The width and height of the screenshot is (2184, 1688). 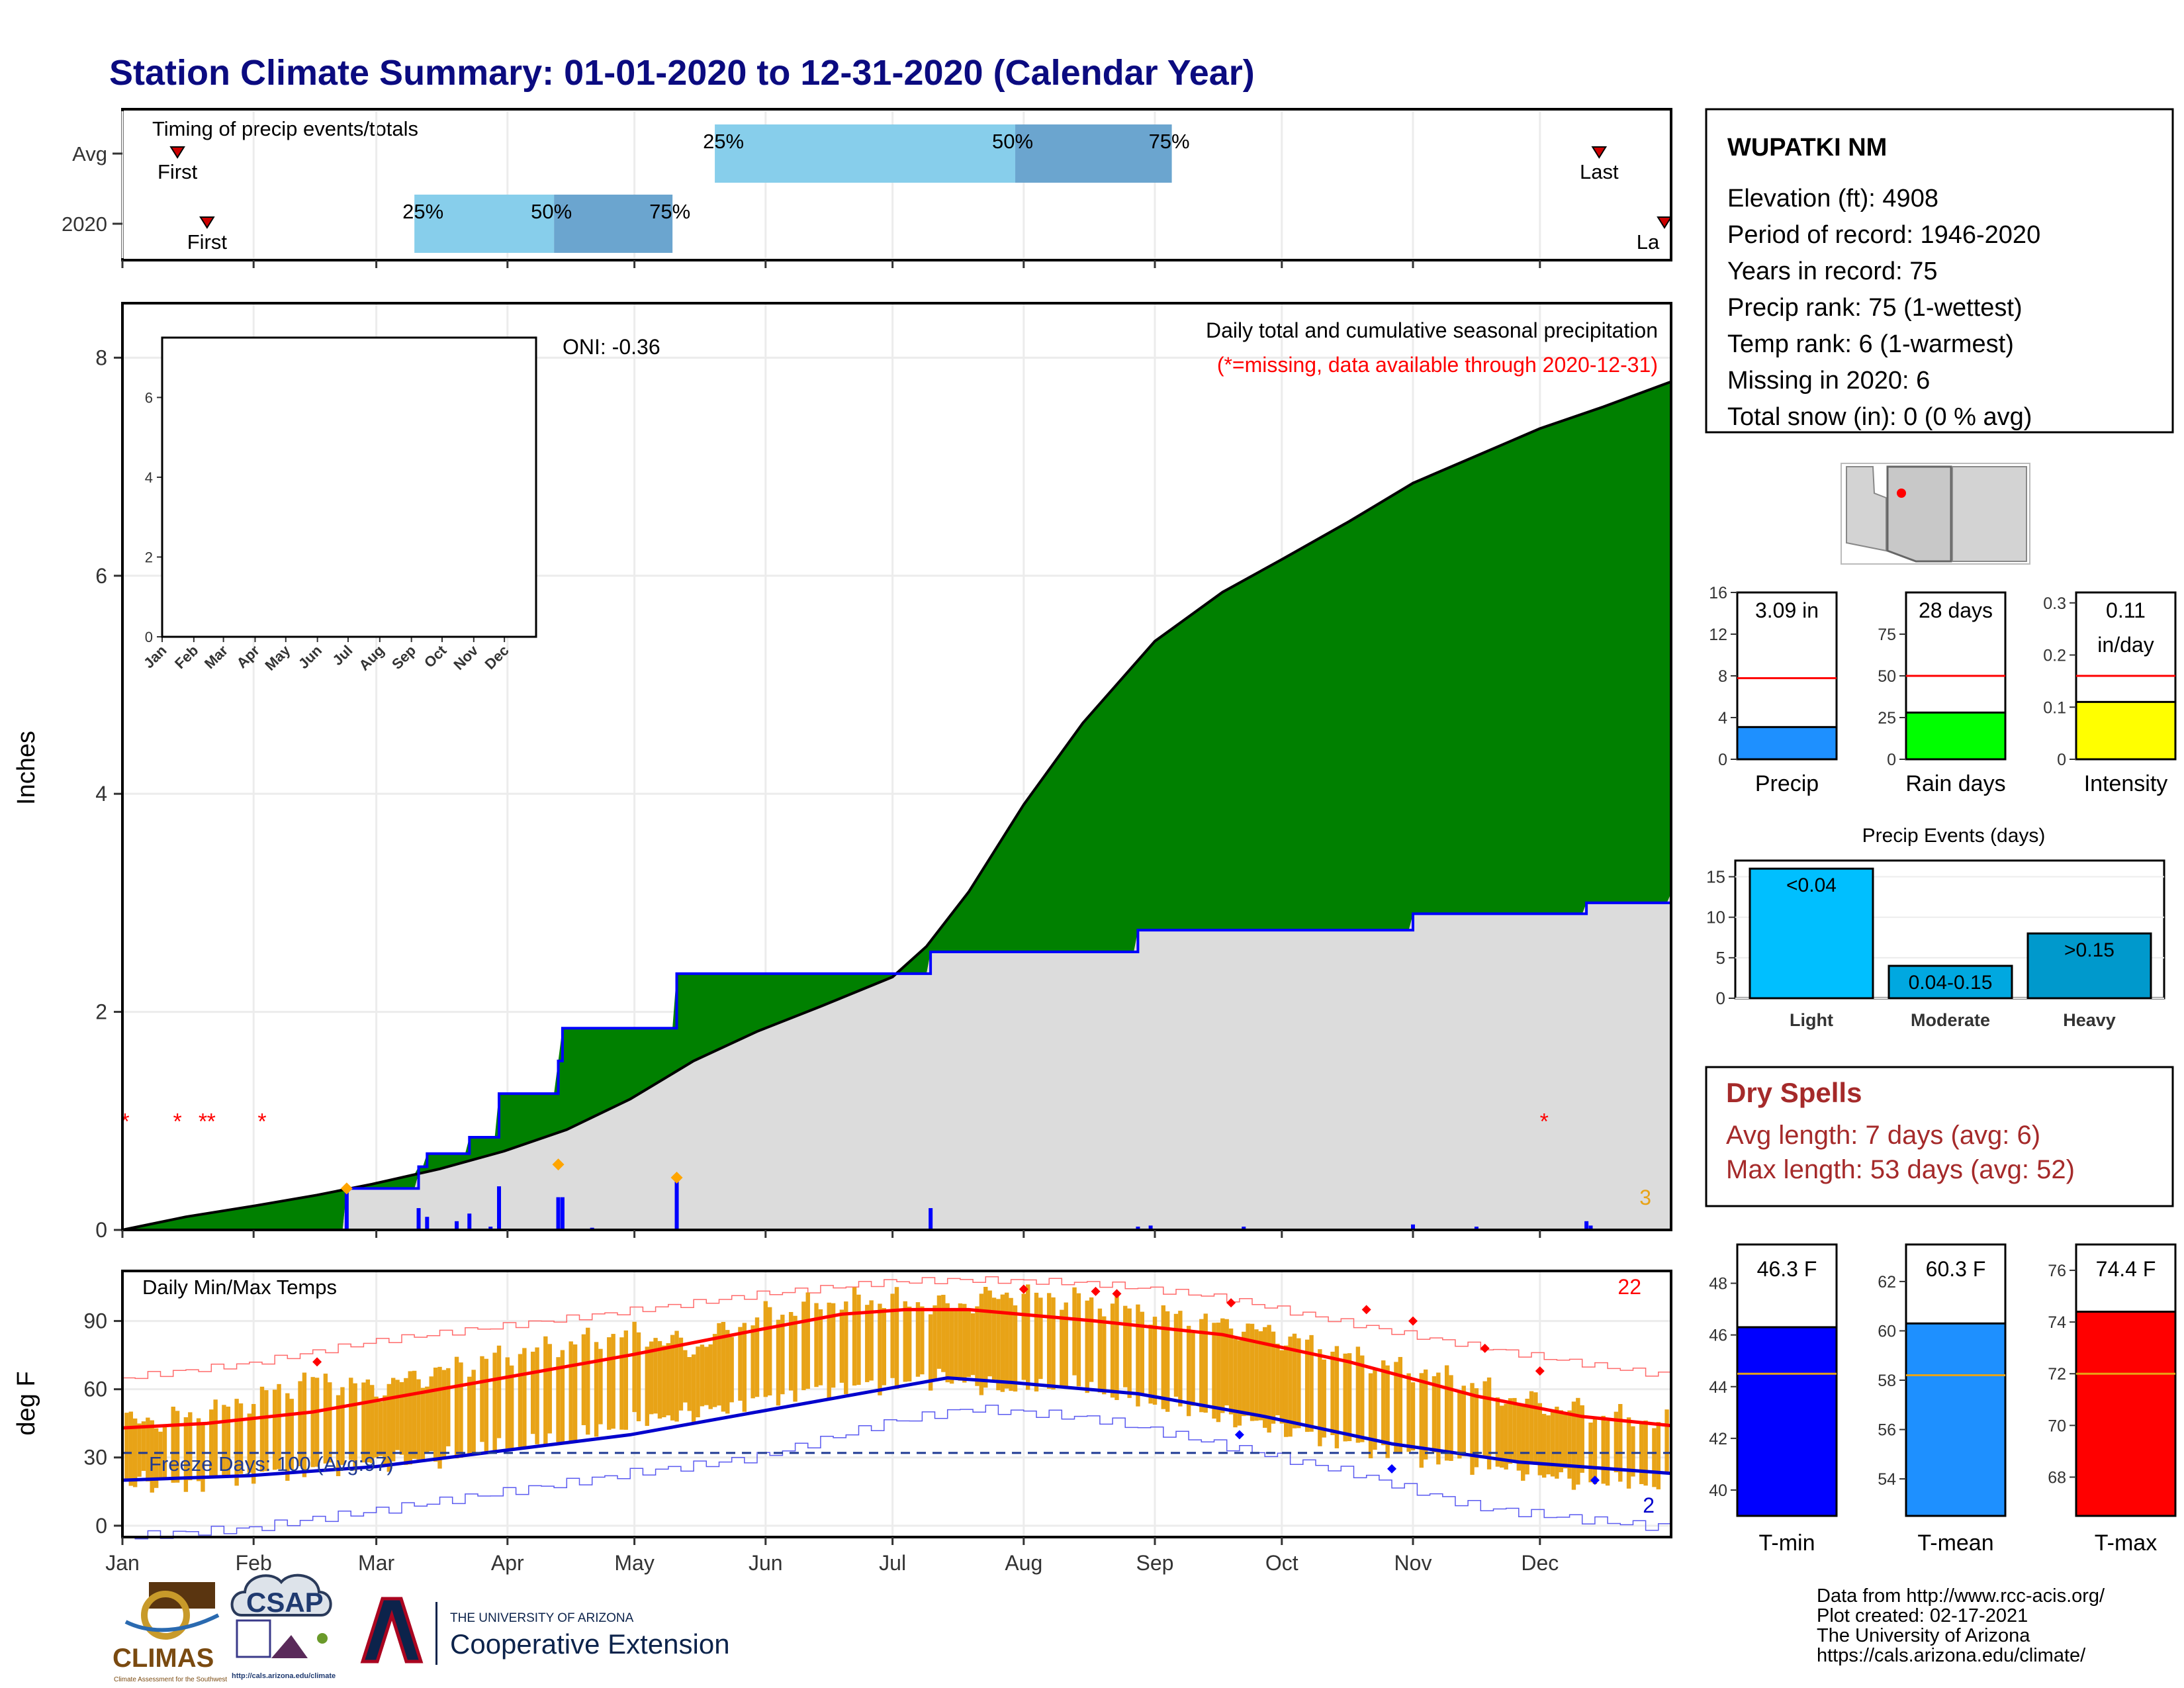 I want to click on gauge-label: Intensity, so click(x=2126, y=783).